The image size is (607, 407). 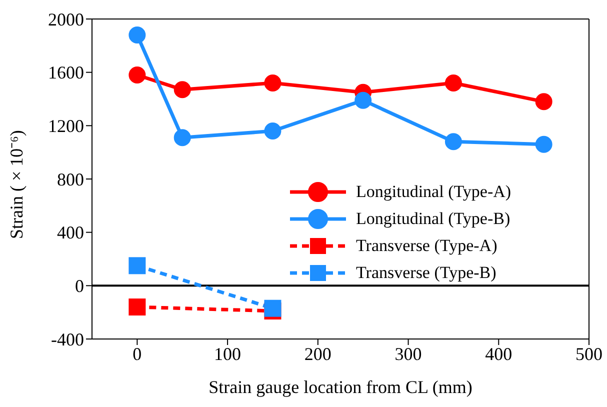 What do you see at coordinates (66, 126) in the screenshot?
I see `y-tick-label: 1200` at bounding box center [66, 126].